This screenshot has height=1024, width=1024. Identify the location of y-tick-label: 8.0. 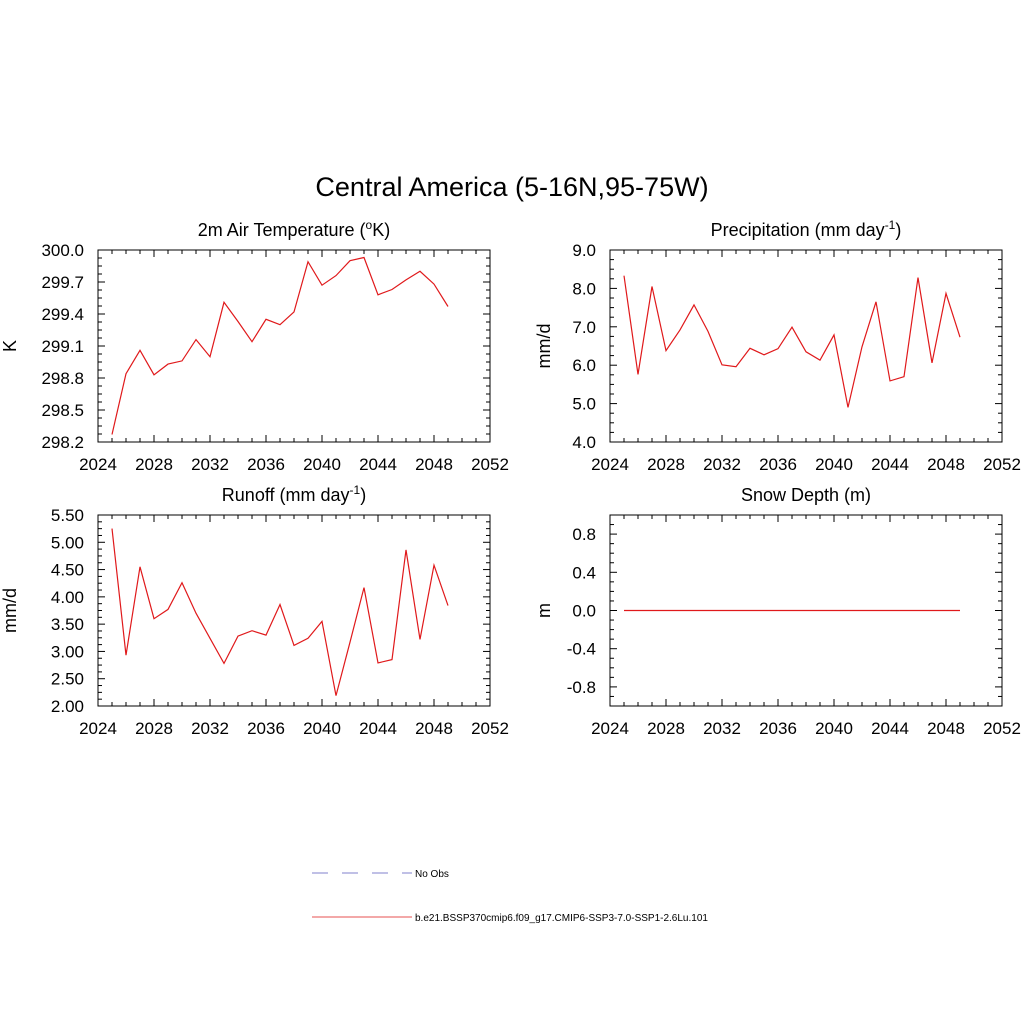
(584, 288).